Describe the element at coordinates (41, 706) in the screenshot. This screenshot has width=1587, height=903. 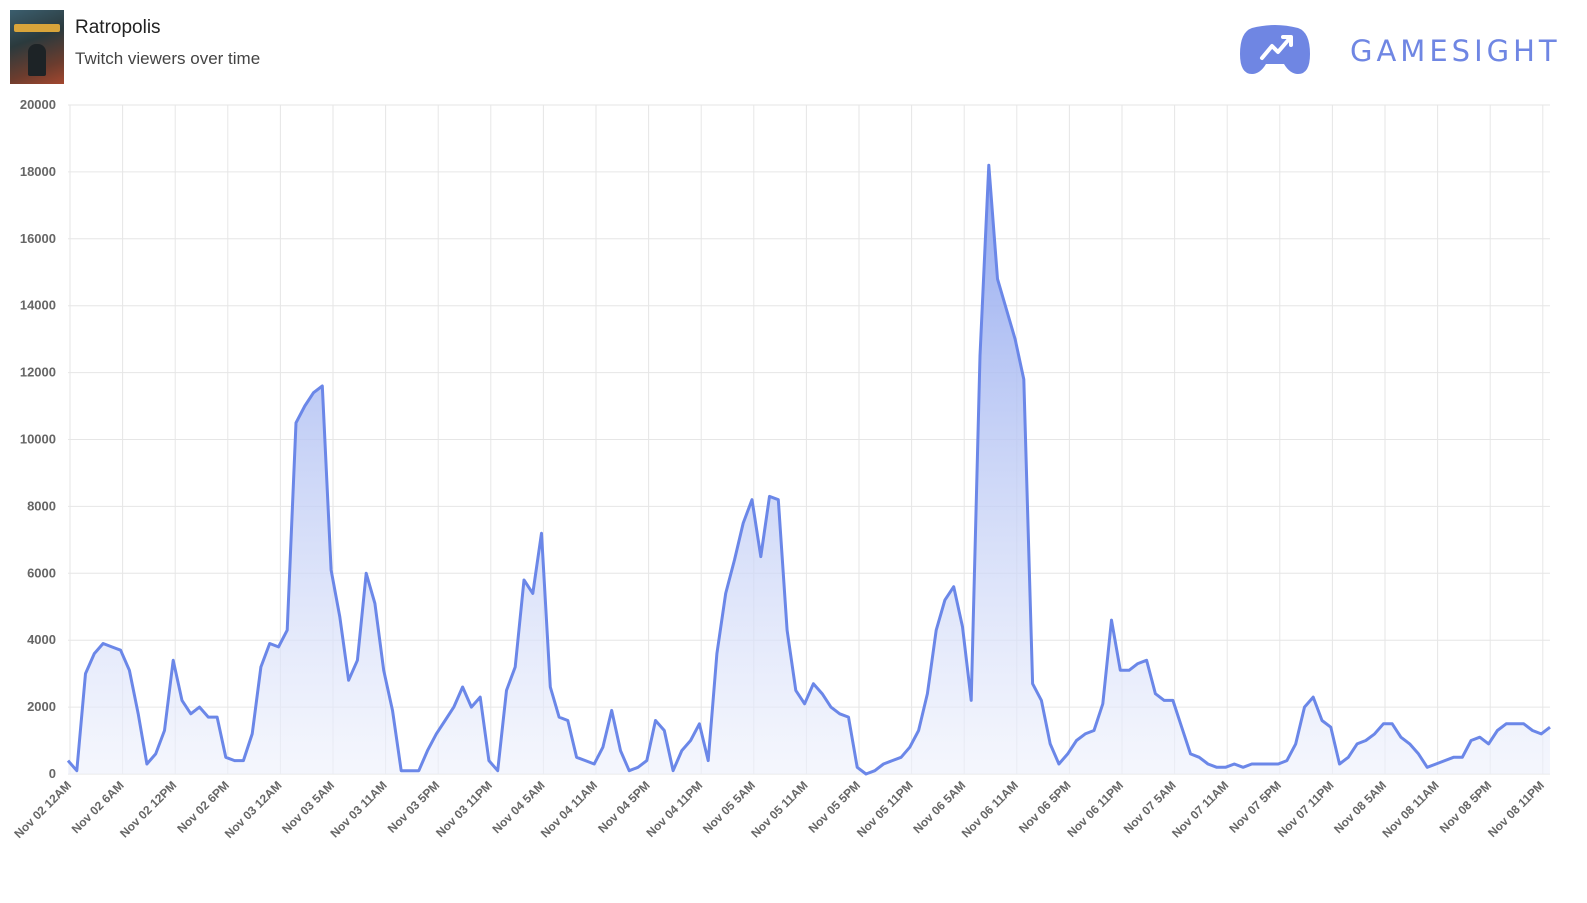
I see `y-tick-label: 2000` at that location.